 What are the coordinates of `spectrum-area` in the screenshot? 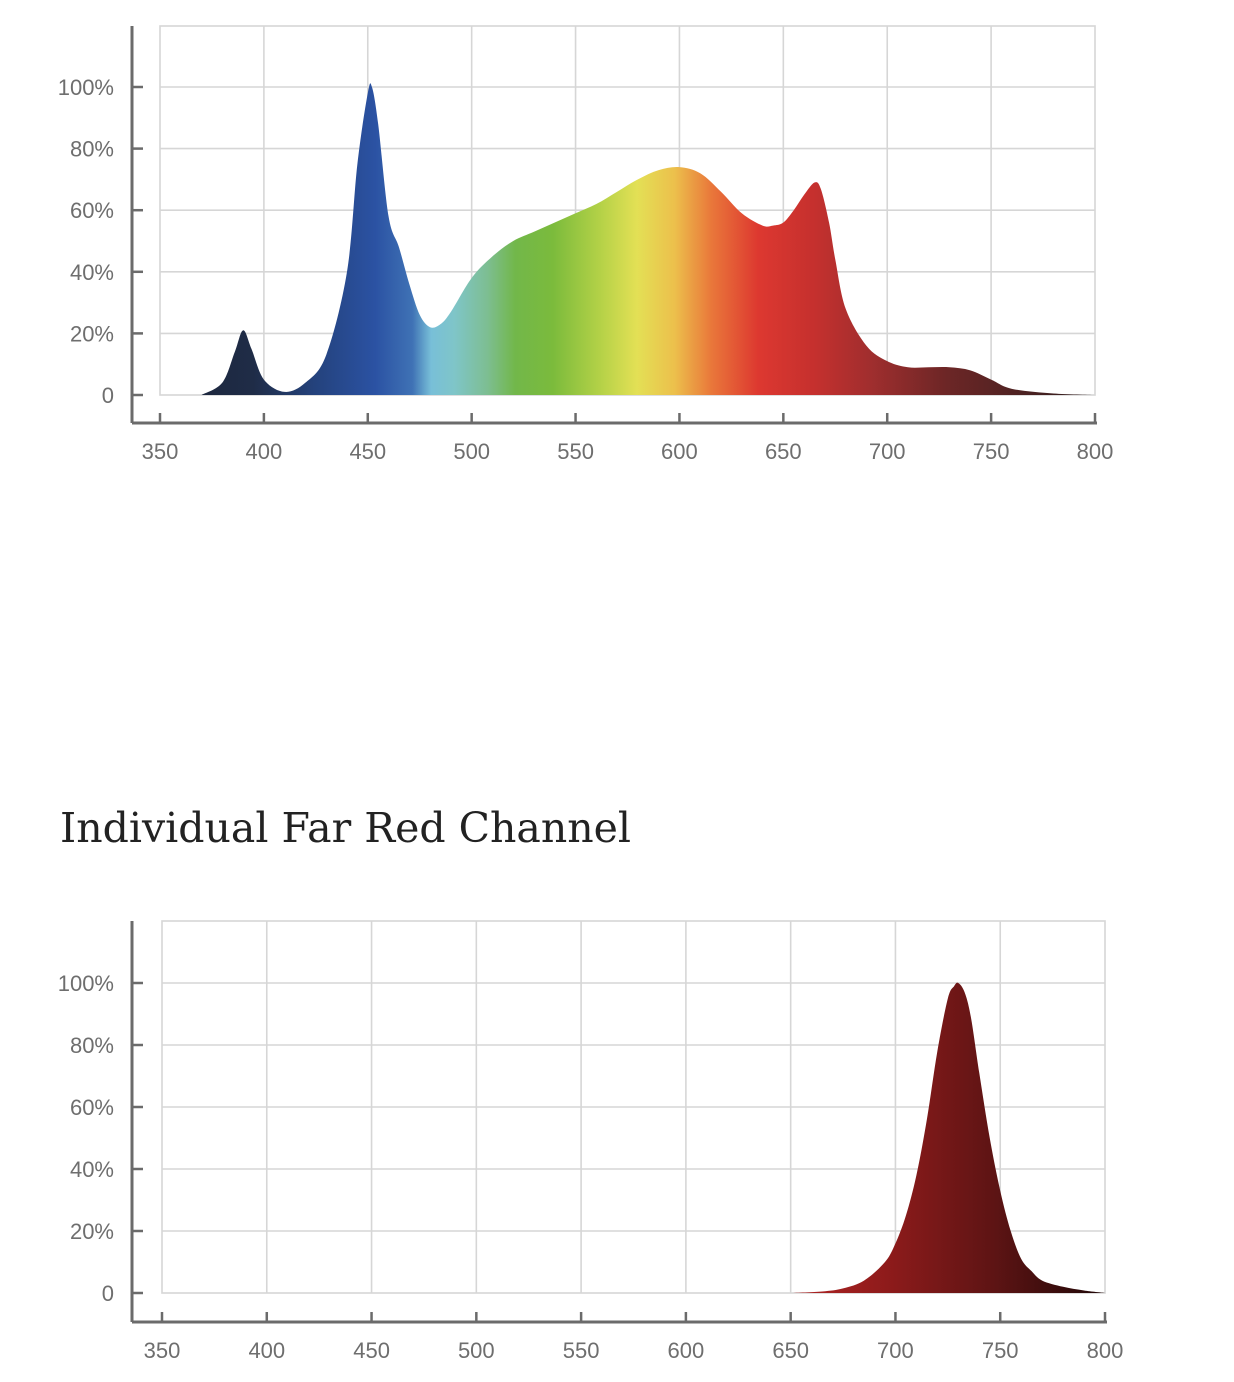 It's located at (947, 1137).